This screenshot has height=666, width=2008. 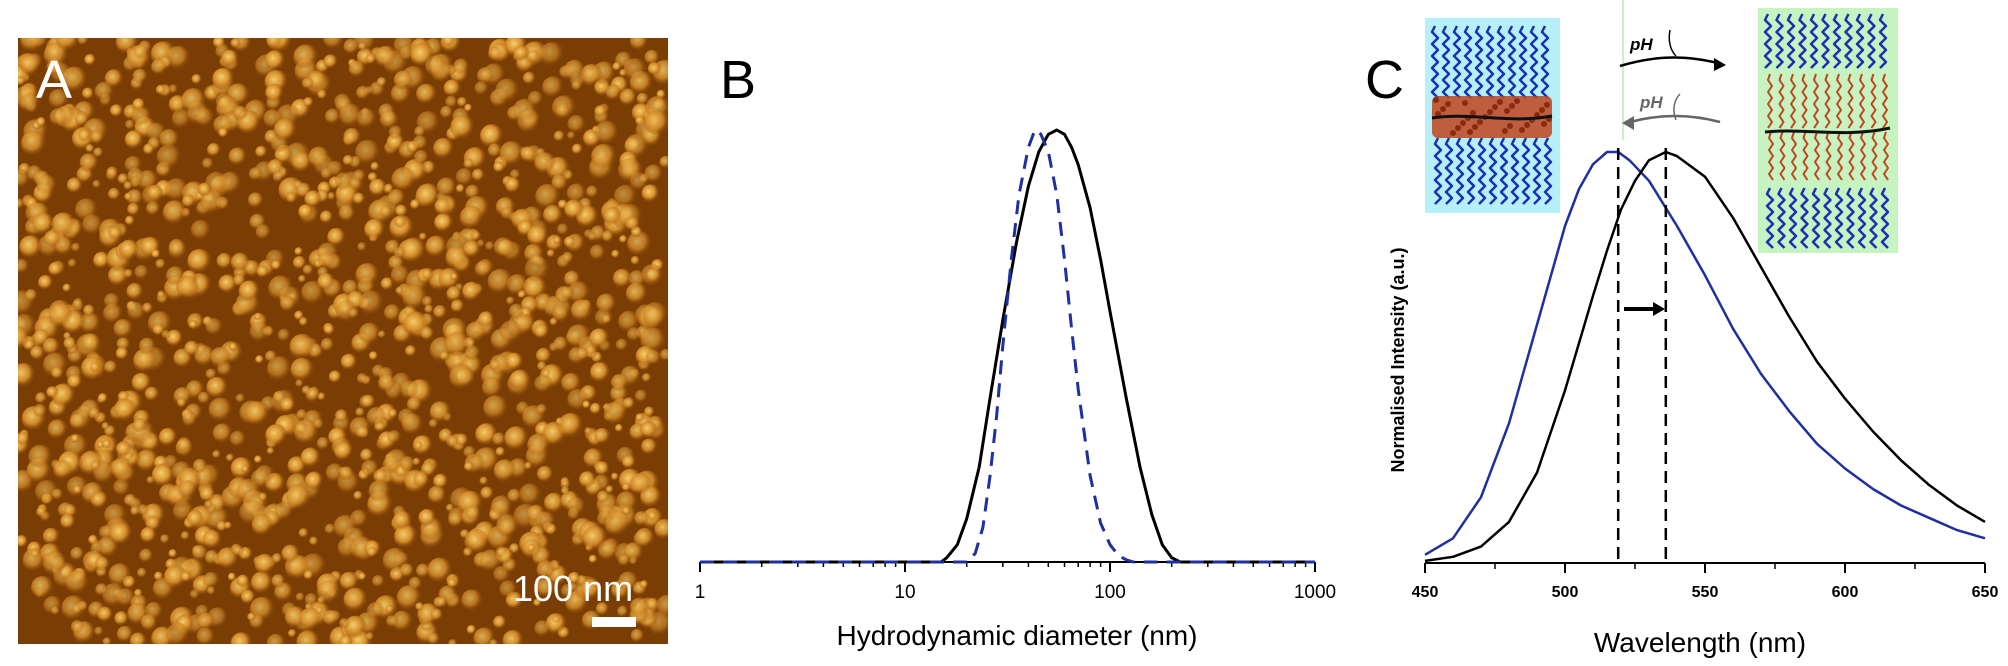 I want to click on panel-label-b: B, so click(x=738, y=80).